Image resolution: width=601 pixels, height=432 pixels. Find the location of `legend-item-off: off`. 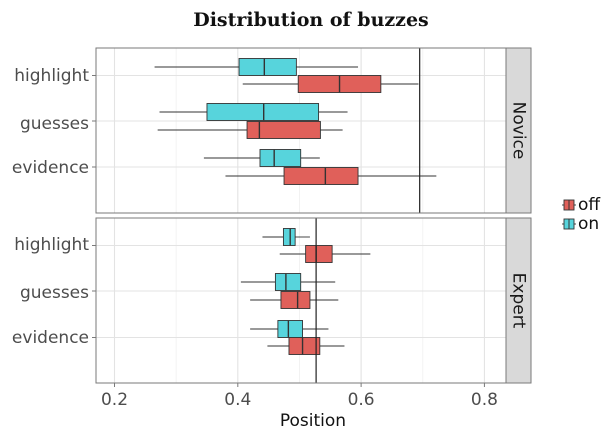

legend-item-off: off is located at coordinates (581, 205).